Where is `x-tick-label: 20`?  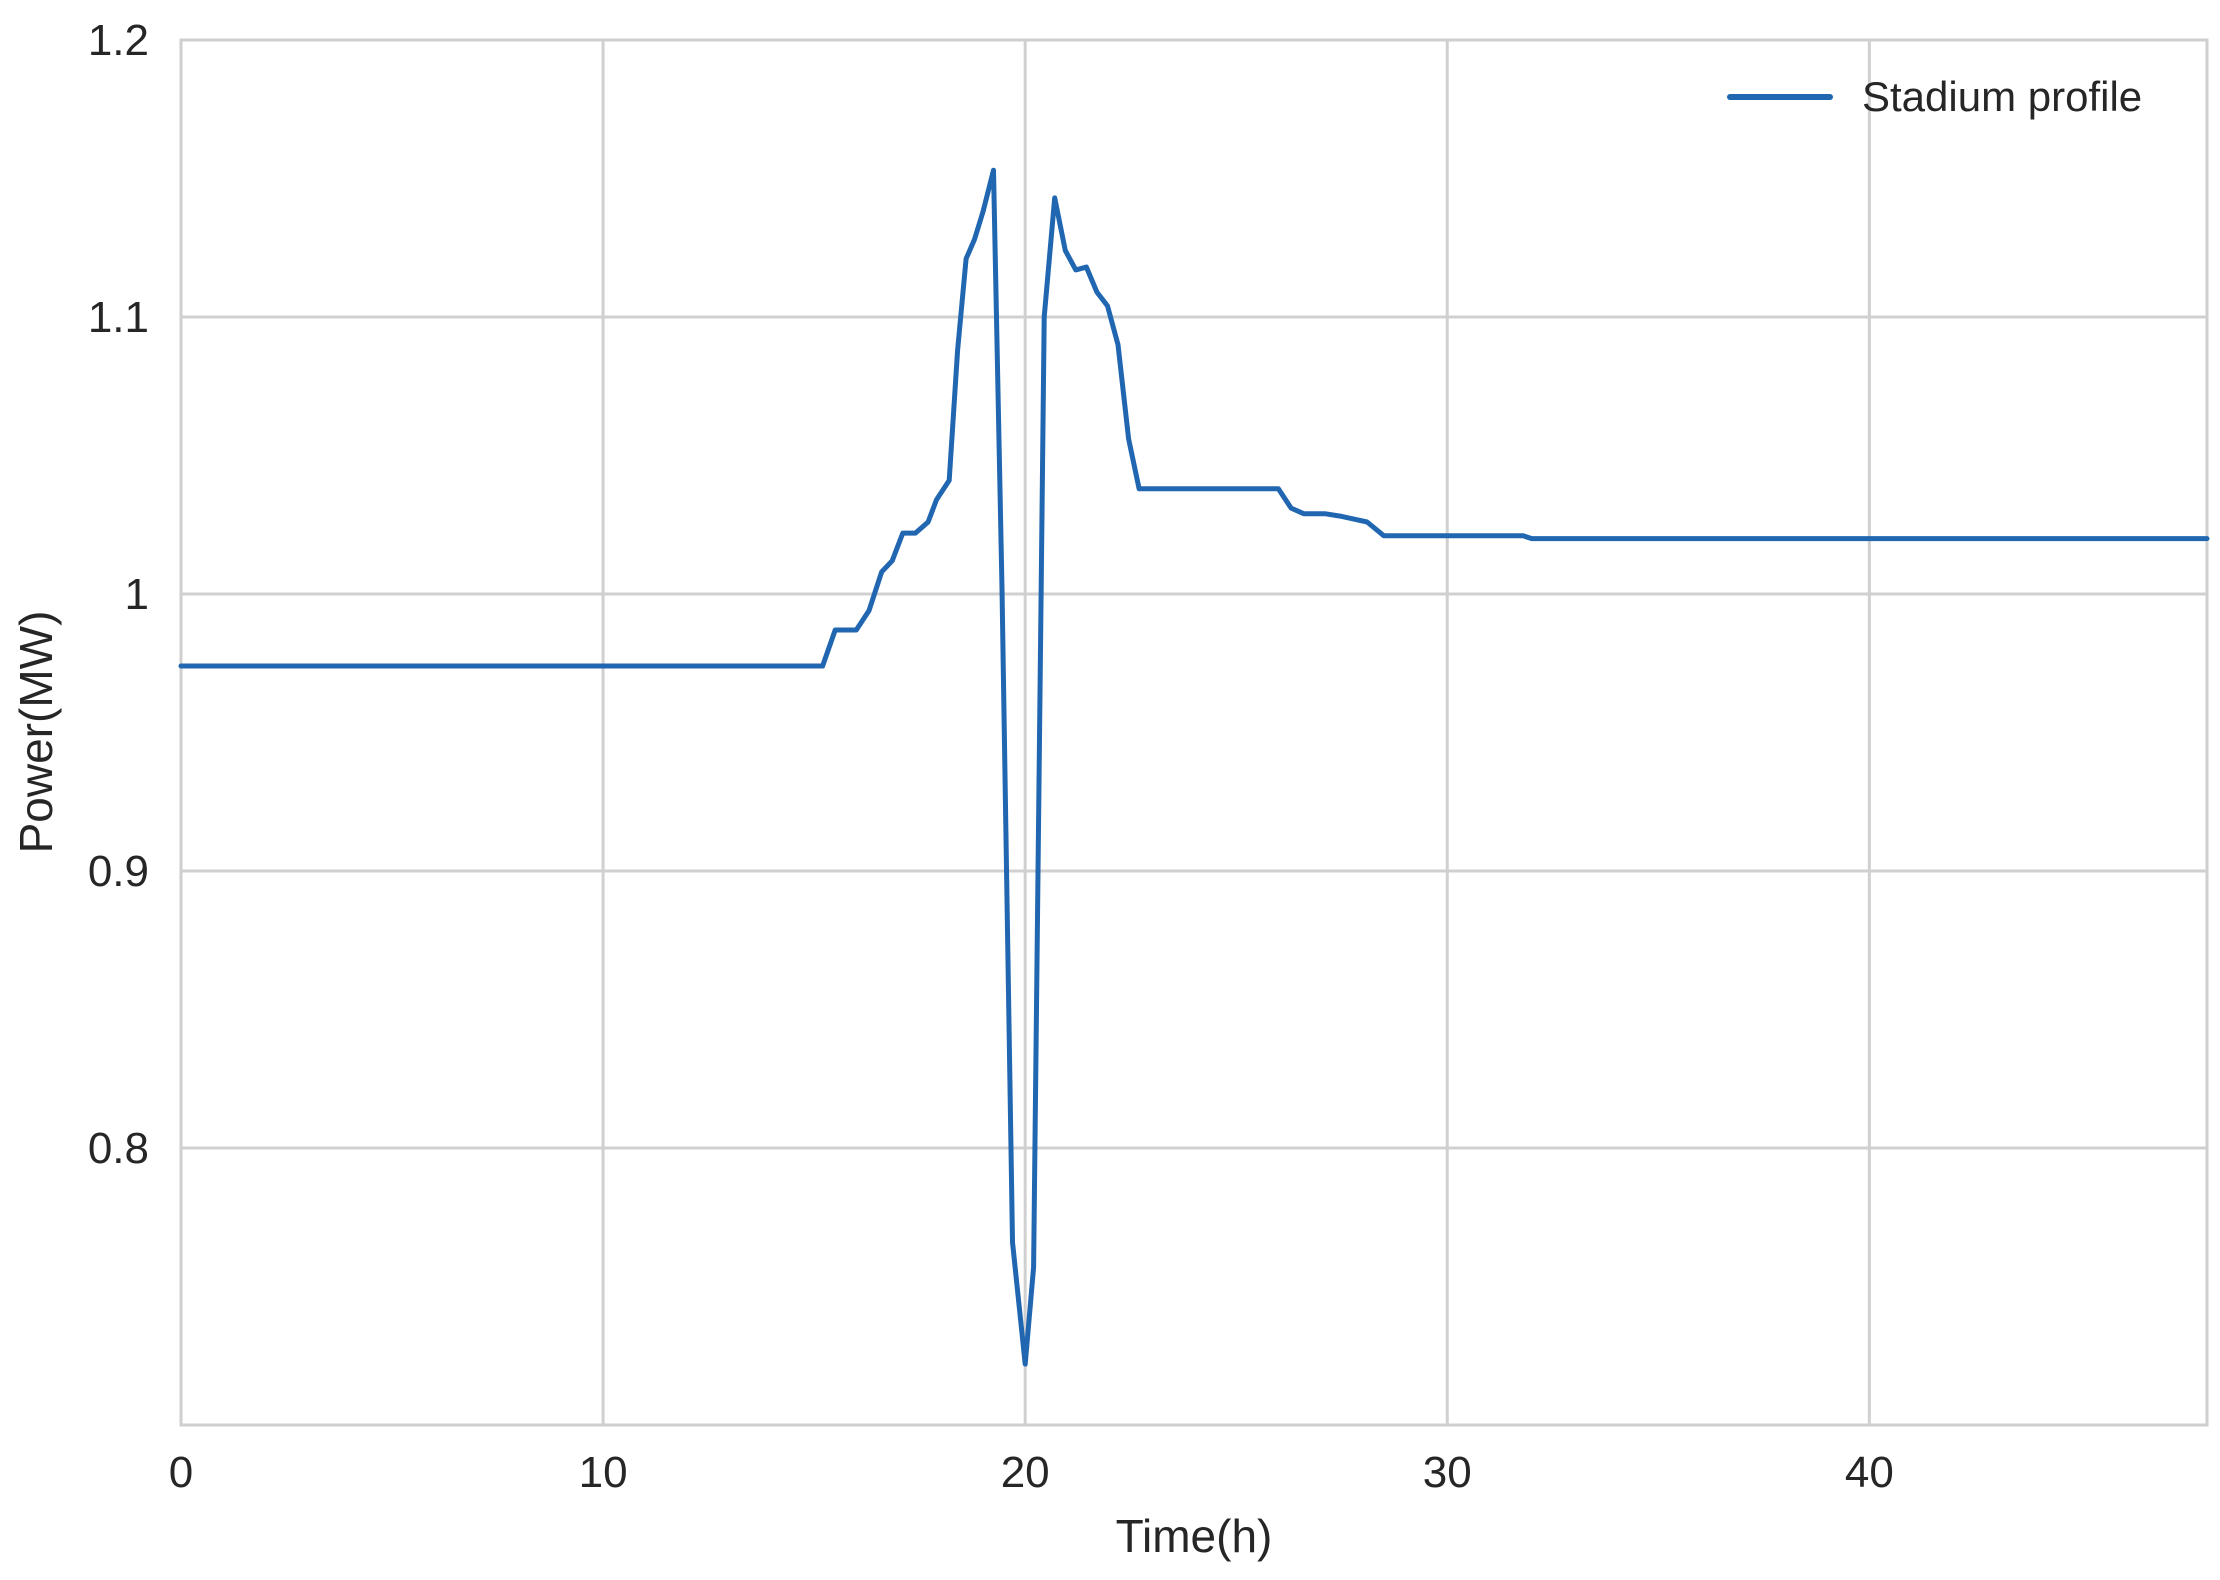
x-tick-label: 20 is located at coordinates (1025, 1472).